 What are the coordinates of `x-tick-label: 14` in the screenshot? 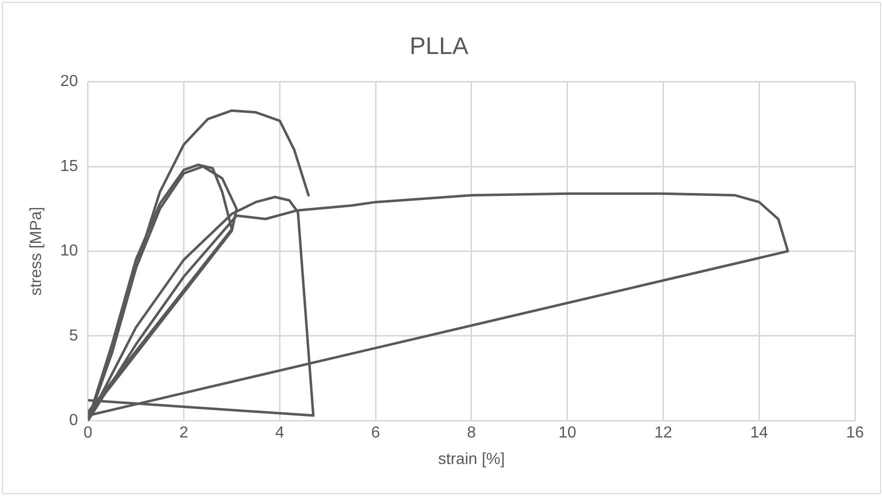 It's located at (759, 433).